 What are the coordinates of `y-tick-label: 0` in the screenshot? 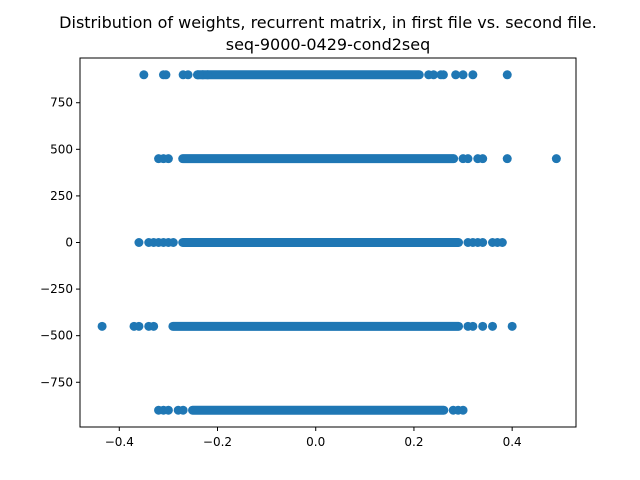 It's located at (69, 243).